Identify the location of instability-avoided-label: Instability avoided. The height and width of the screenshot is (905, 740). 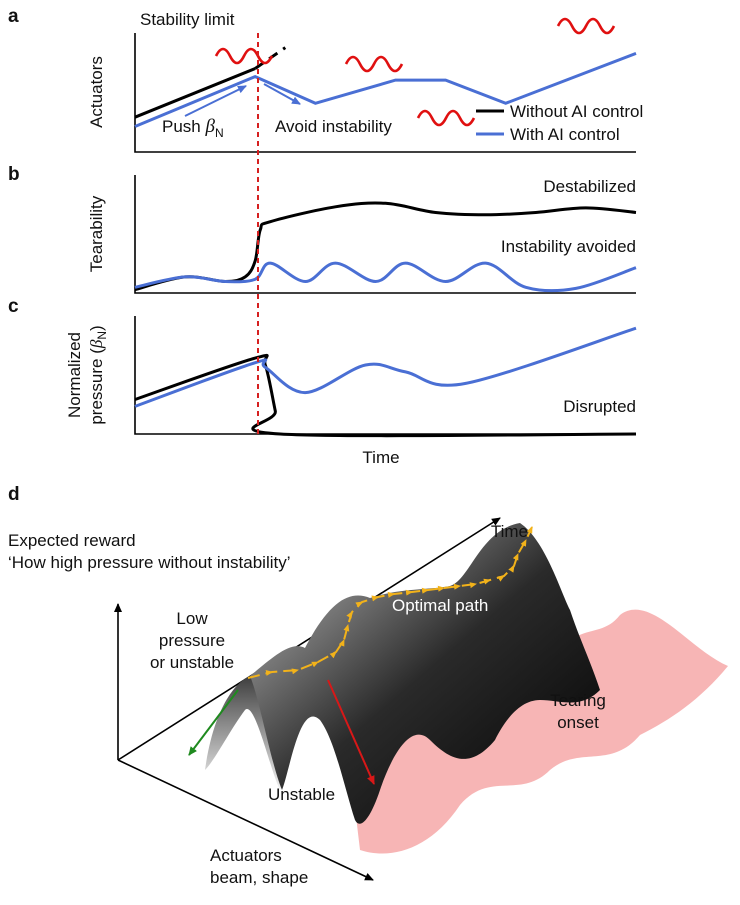
(568, 246).